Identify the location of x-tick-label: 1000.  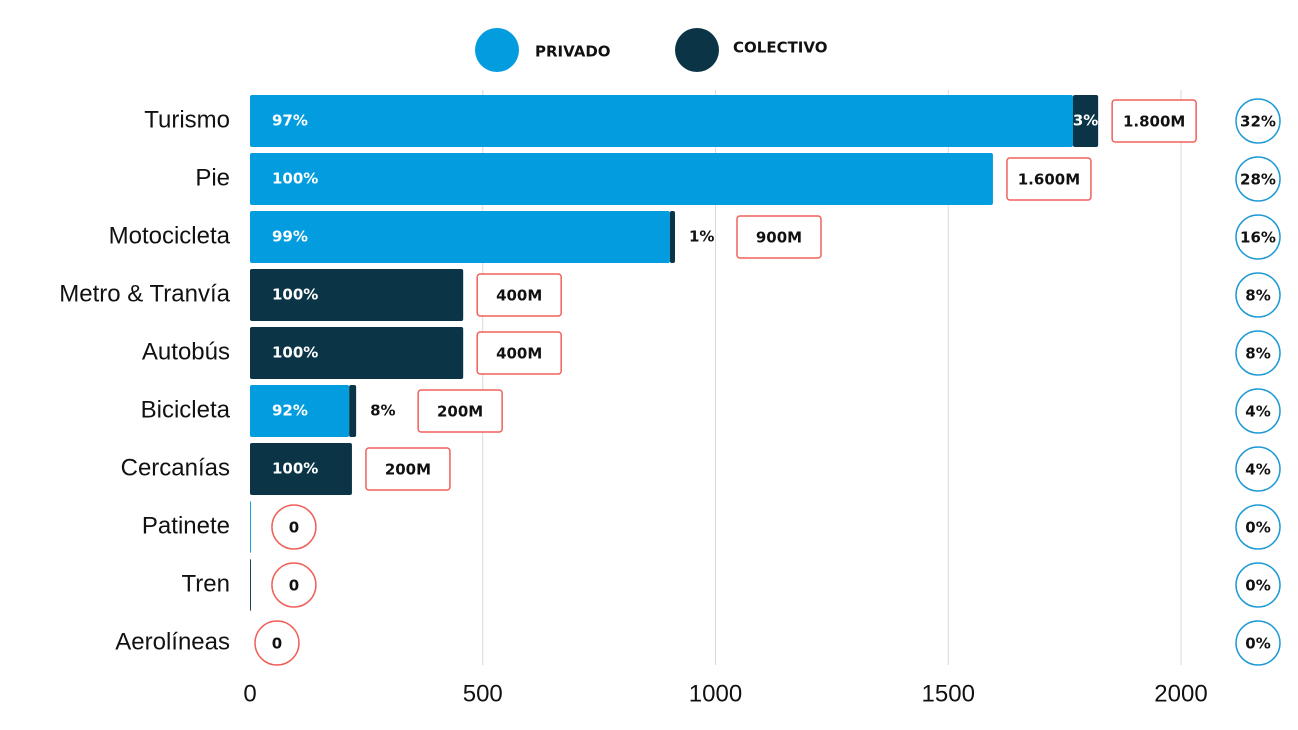
(715, 693).